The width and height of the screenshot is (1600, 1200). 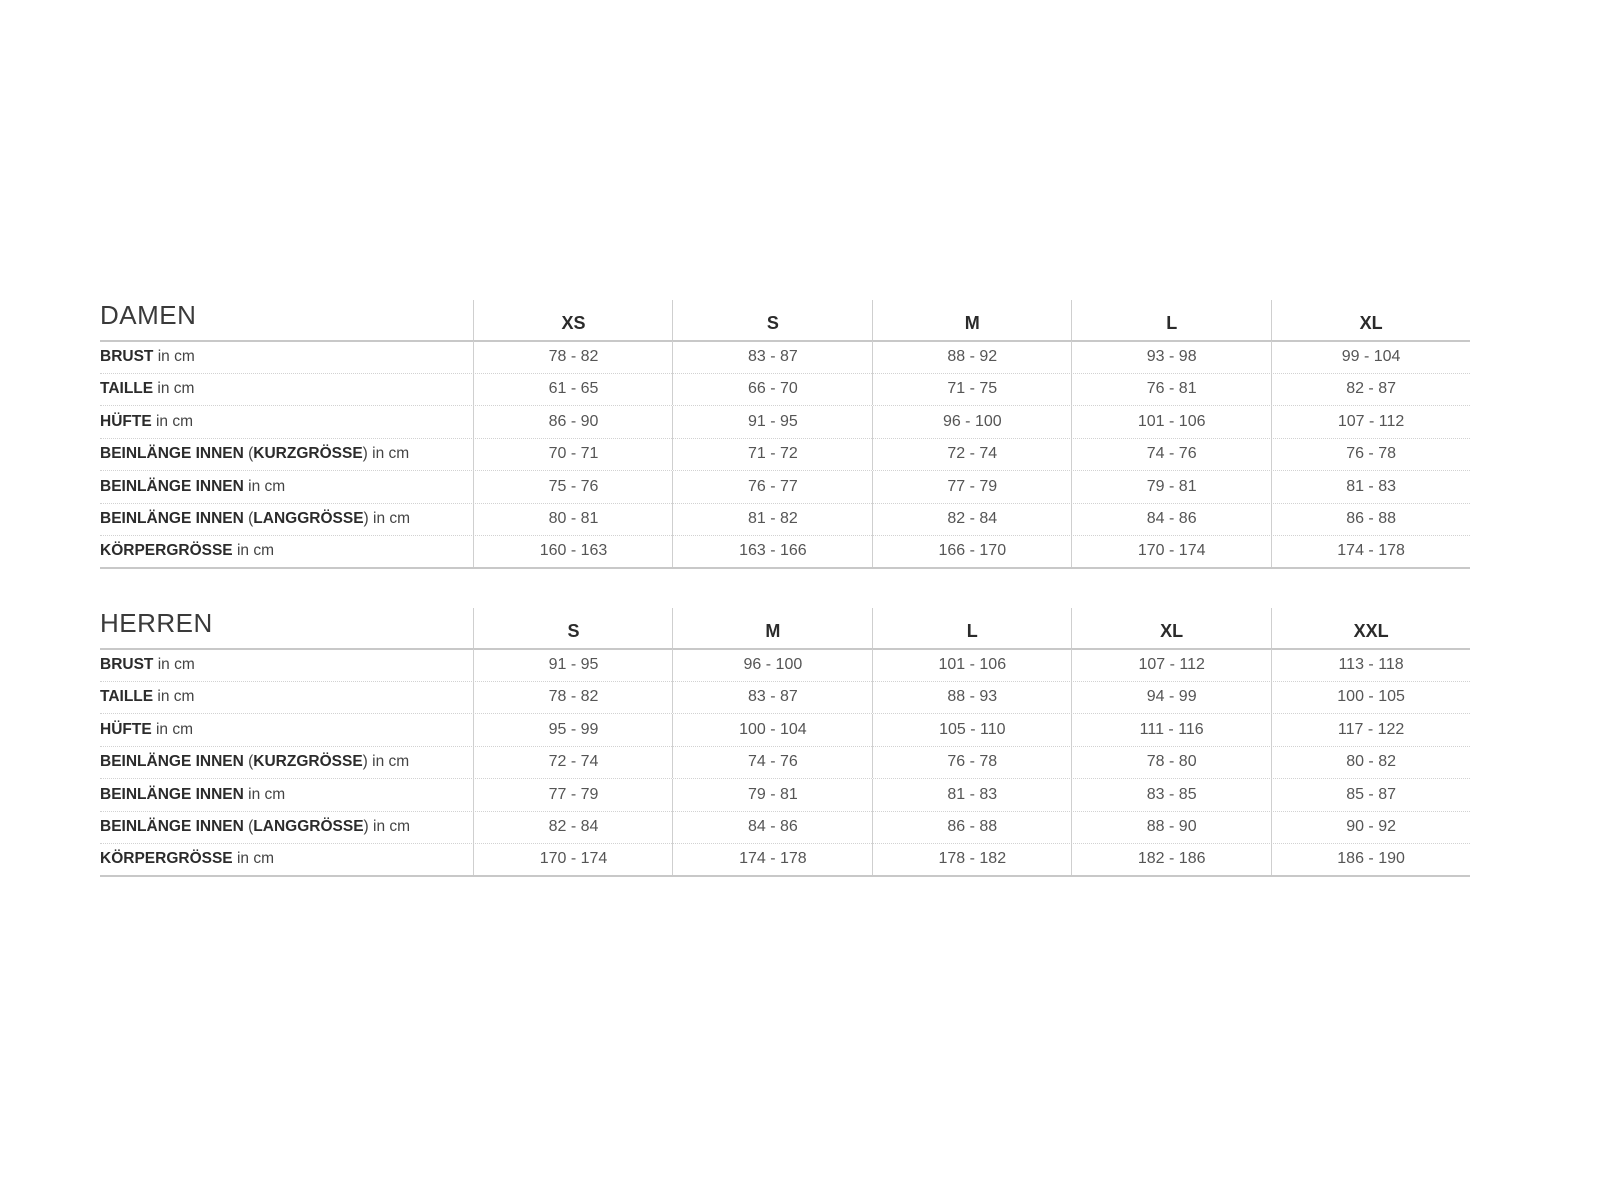 I want to click on size-value: 80 - 81, so click(x=573, y=519).